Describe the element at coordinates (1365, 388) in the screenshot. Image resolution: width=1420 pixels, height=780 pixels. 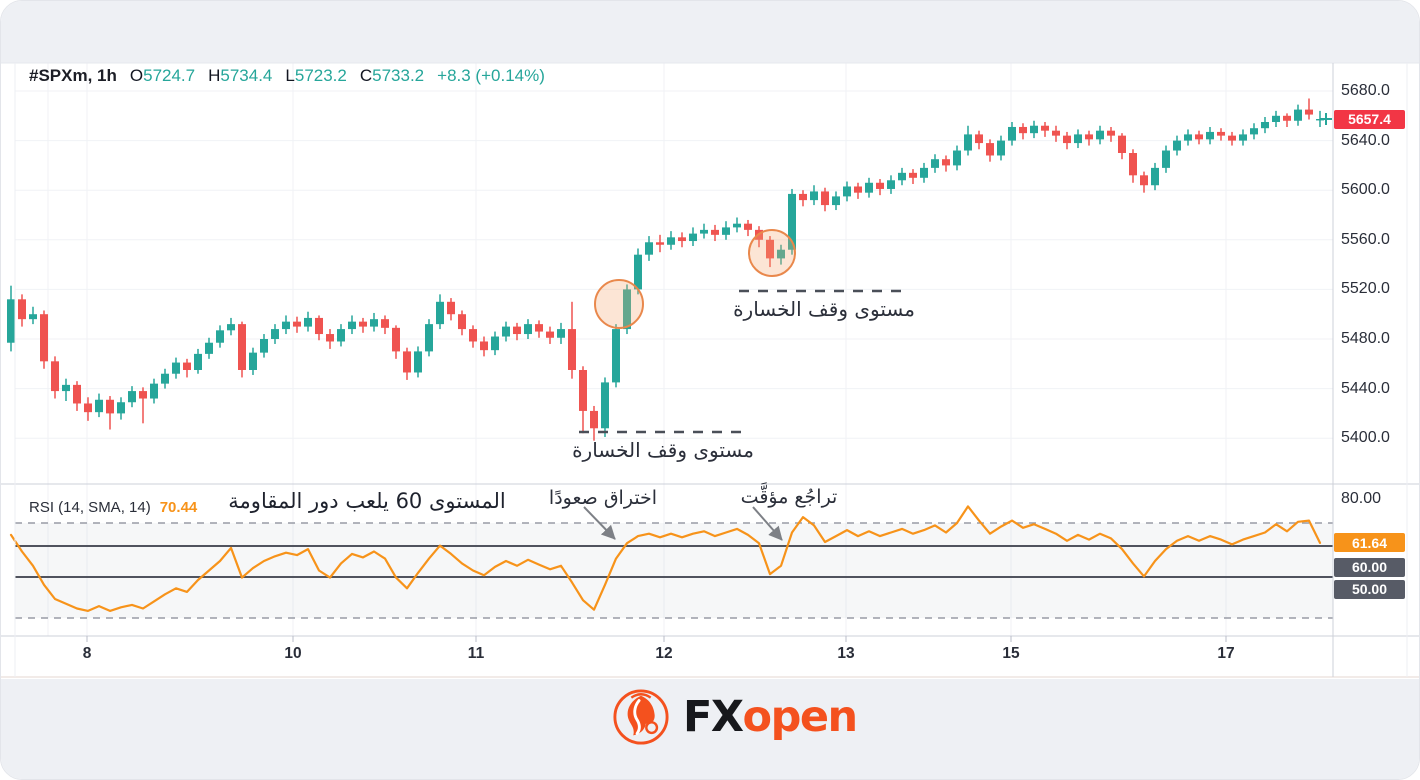
I see `price-axis-label: 5440.0` at that location.